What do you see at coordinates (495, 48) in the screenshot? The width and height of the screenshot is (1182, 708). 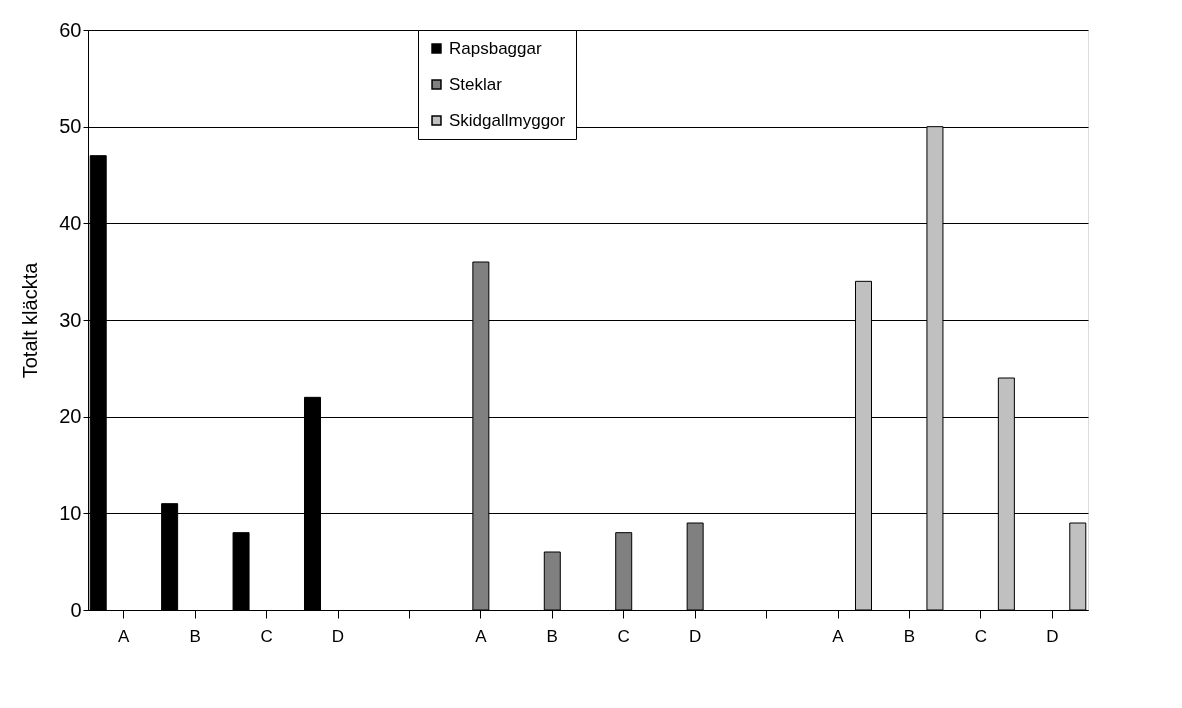 I see `legend-label: Rapsbaggar` at bounding box center [495, 48].